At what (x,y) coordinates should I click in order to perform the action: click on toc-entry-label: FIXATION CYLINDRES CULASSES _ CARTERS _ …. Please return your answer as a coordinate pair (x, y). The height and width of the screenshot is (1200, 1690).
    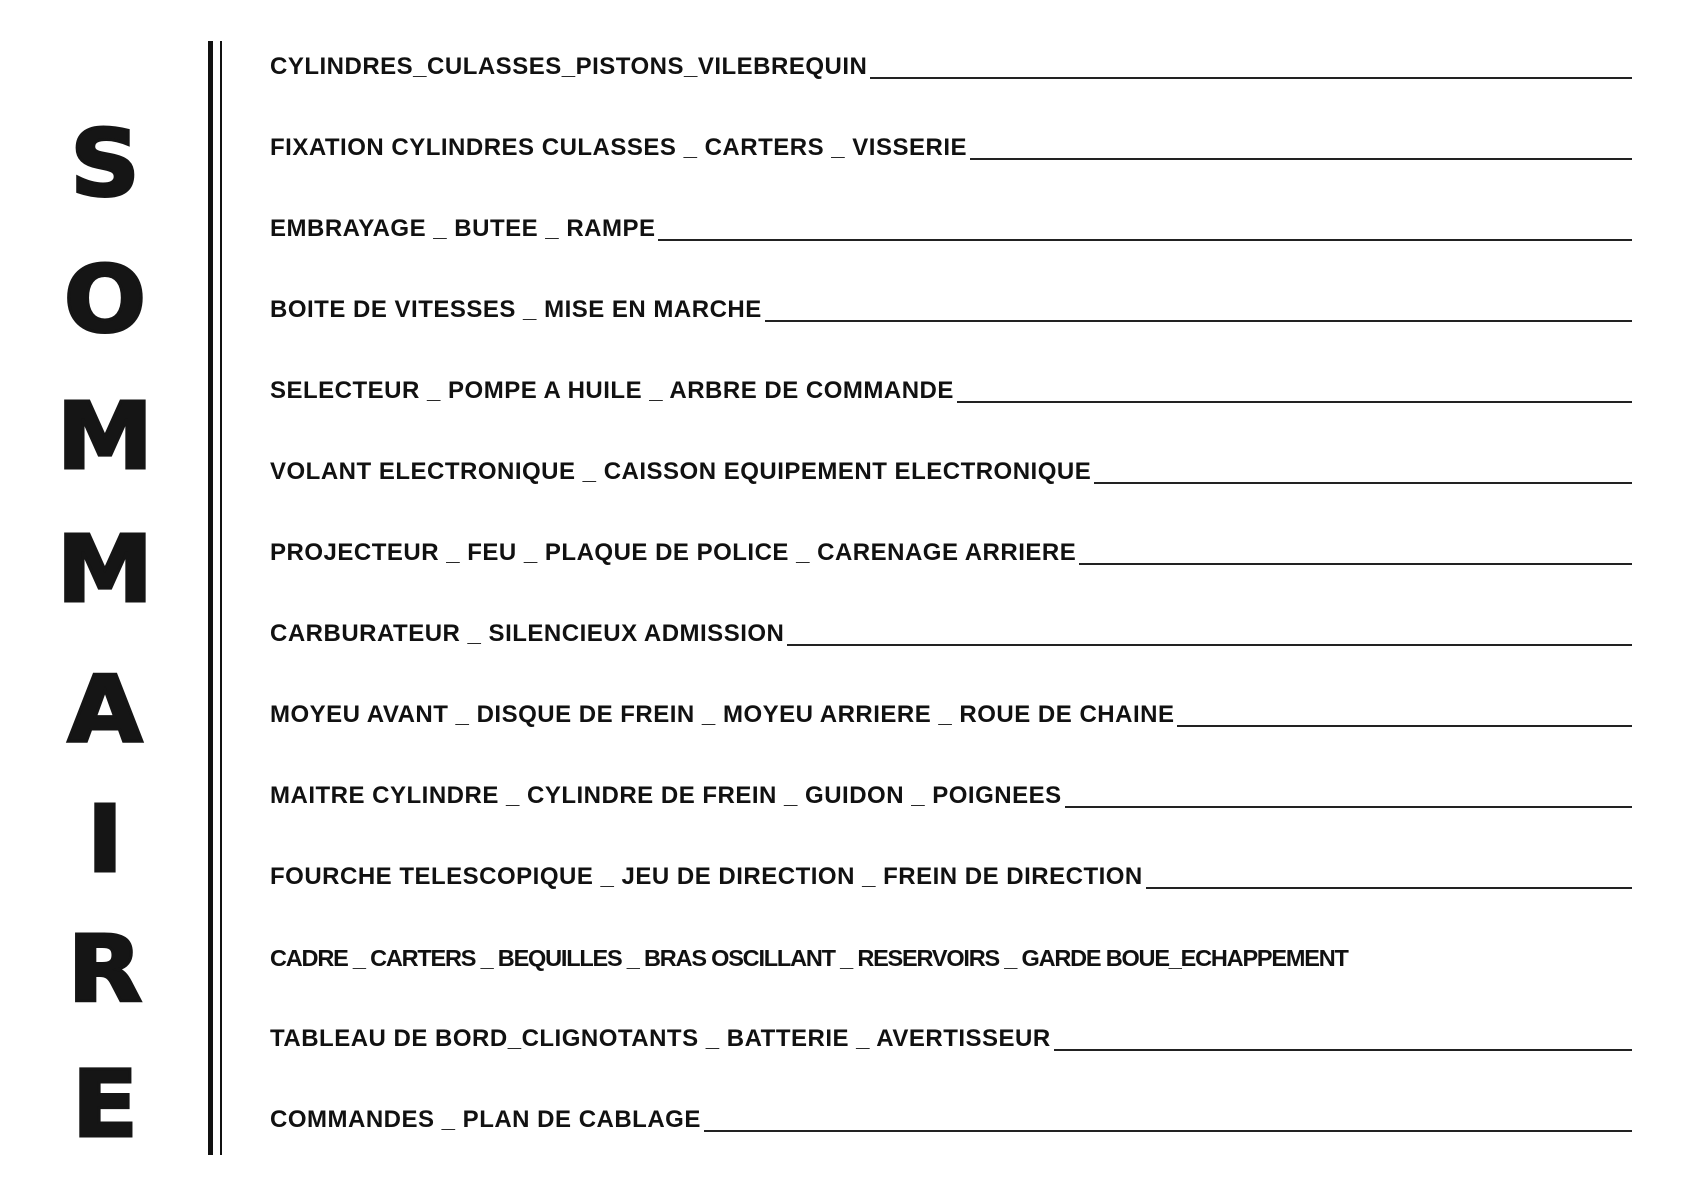
    Looking at the image, I should click on (618, 147).